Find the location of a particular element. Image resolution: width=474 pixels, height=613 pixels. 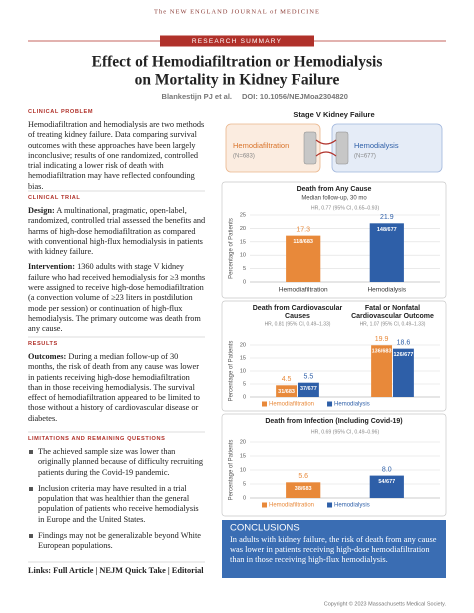

count-label: 37/677 is located at coordinates (308, 389).